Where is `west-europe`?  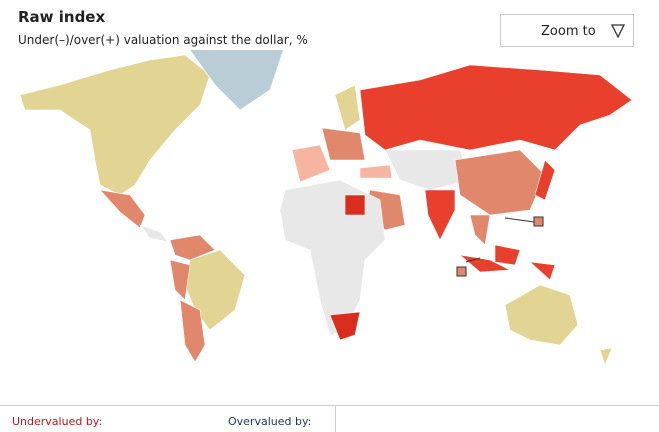 west-europe is located at coordinates (311, 163).